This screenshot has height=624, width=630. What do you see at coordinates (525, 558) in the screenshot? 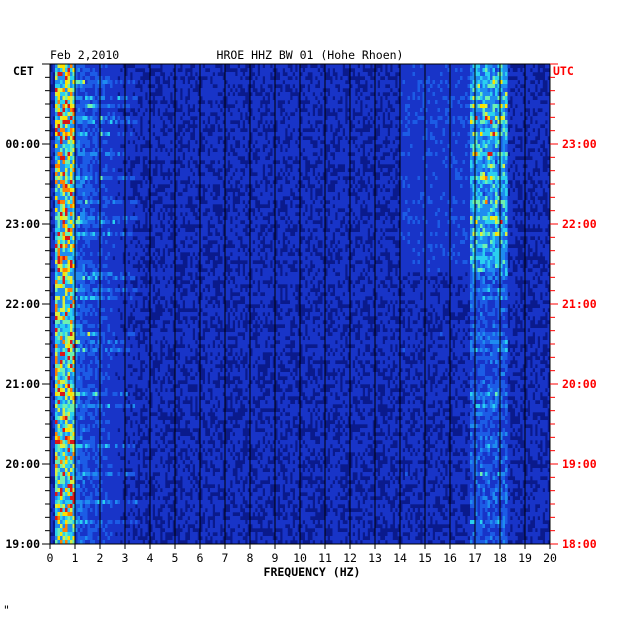
I see `x-tick-label: 19` at bounding box center [525, 558].